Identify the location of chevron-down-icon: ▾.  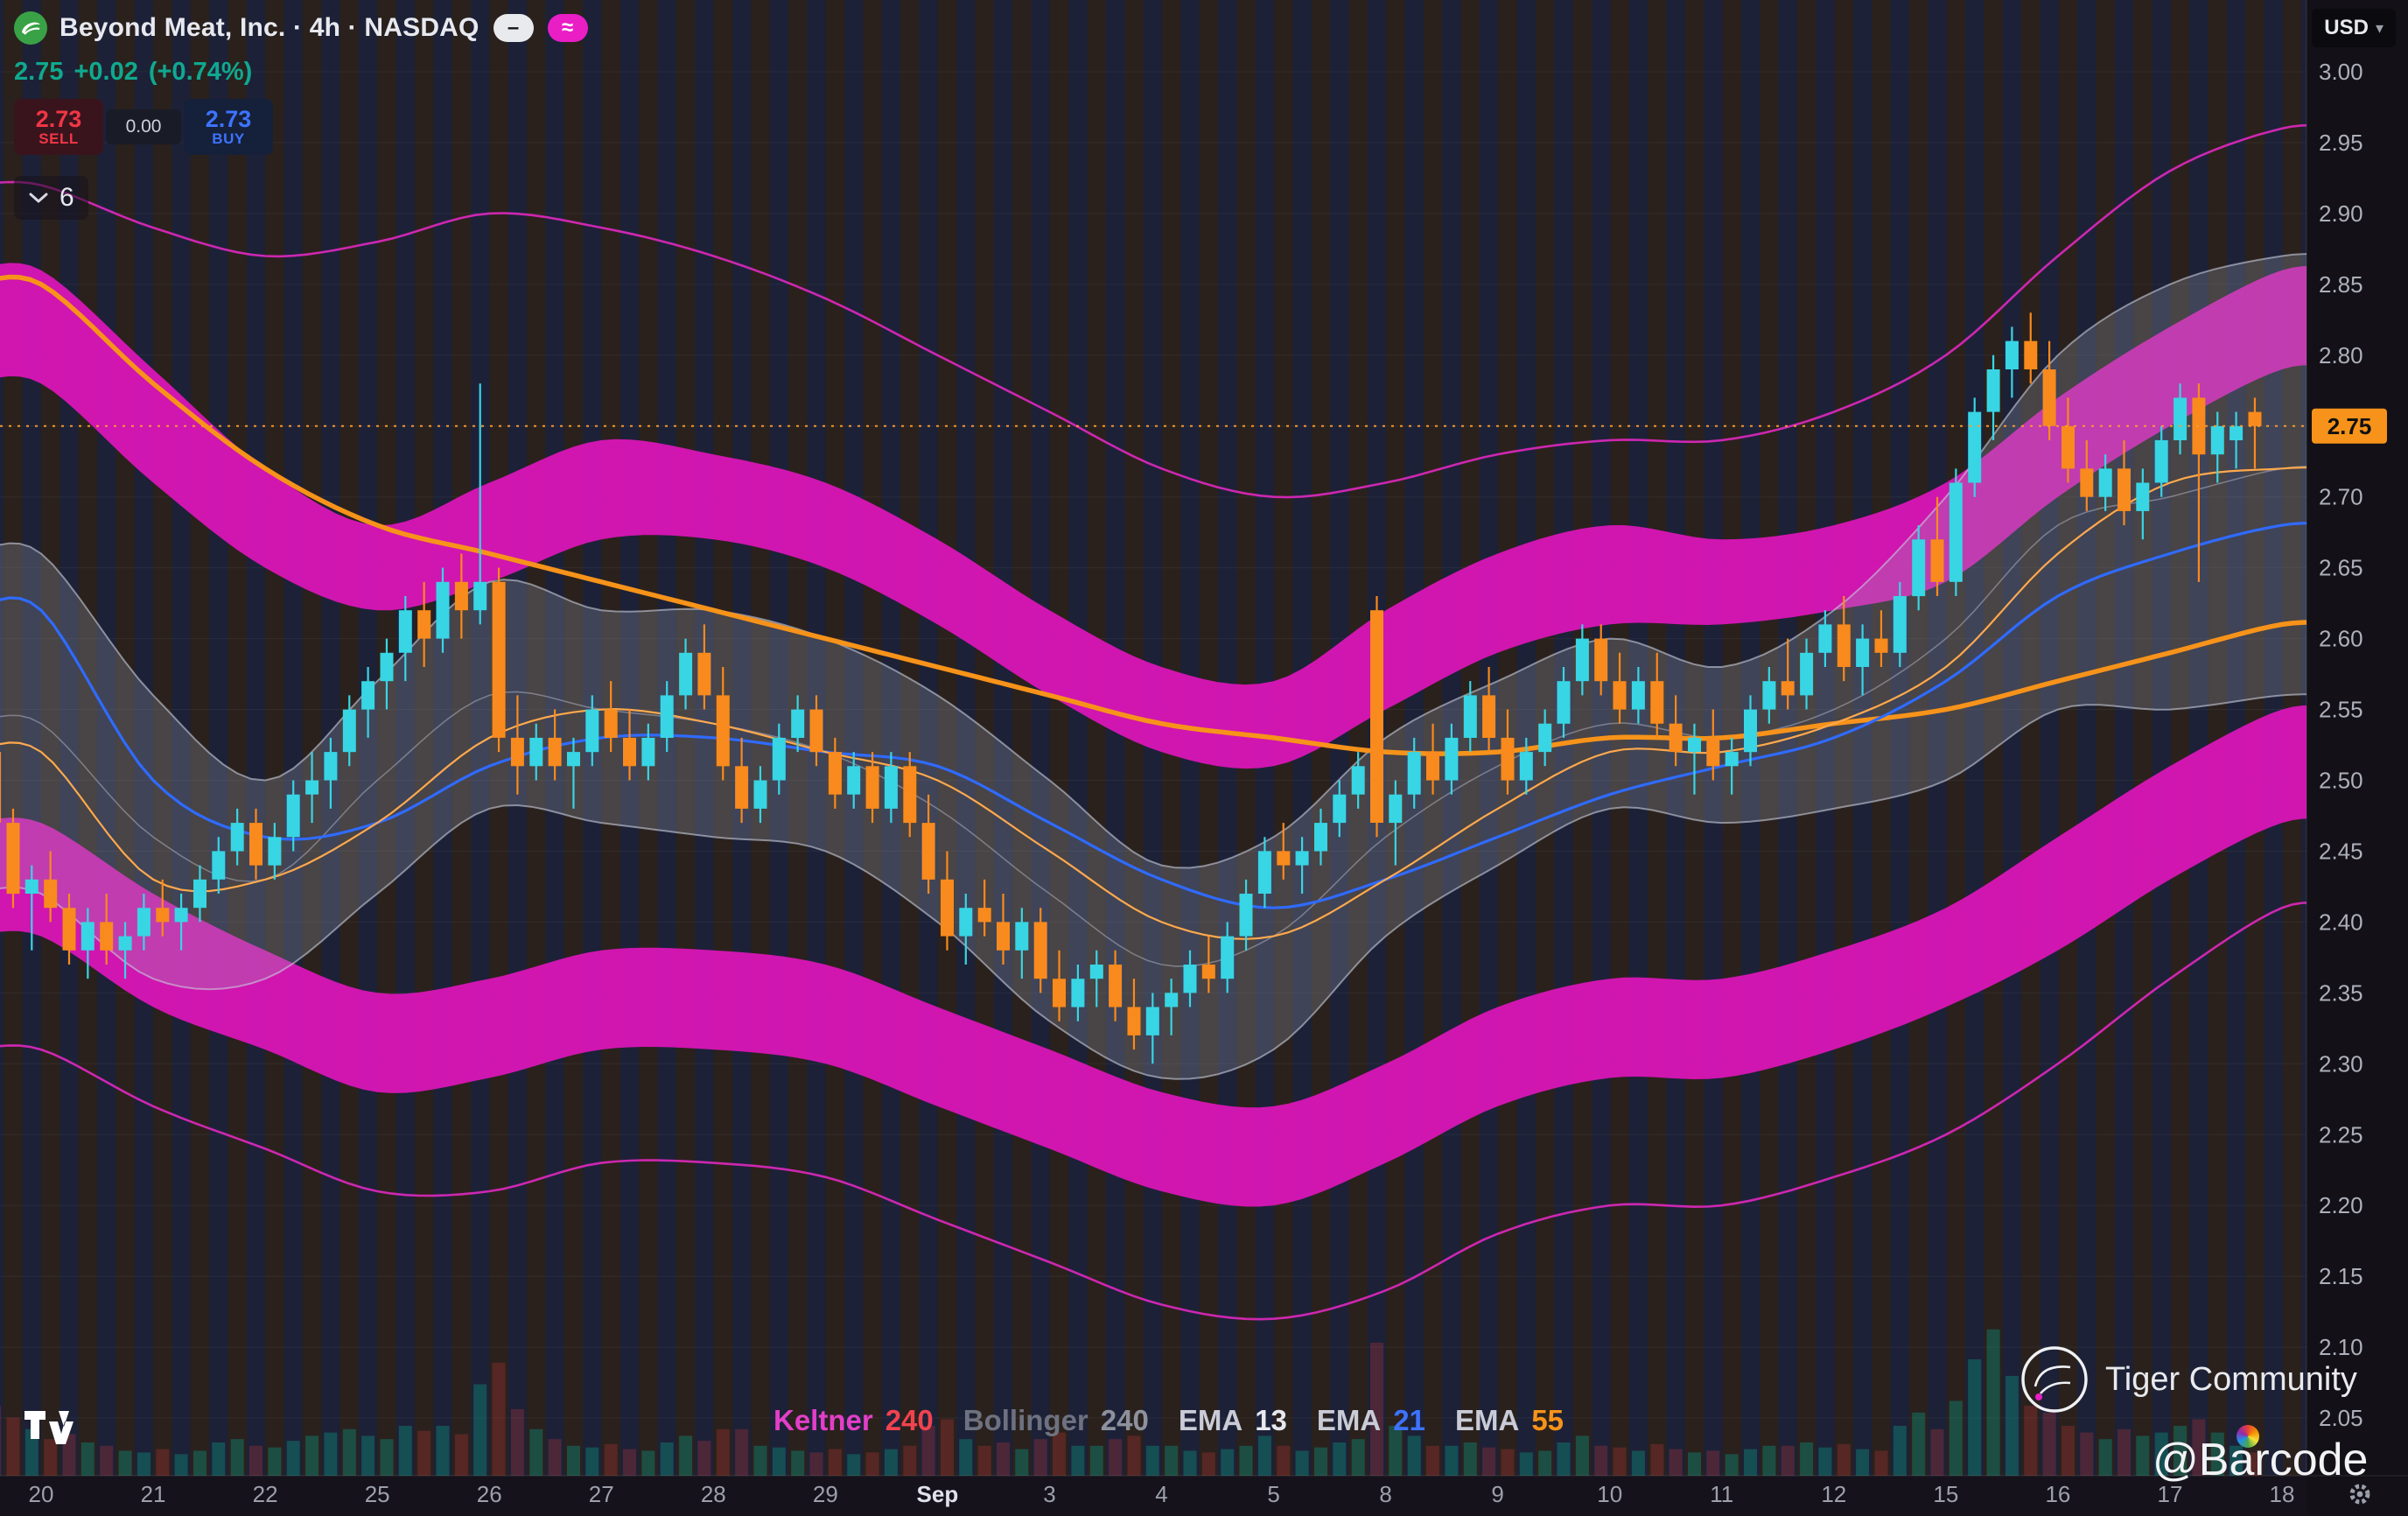
(2379, 27).